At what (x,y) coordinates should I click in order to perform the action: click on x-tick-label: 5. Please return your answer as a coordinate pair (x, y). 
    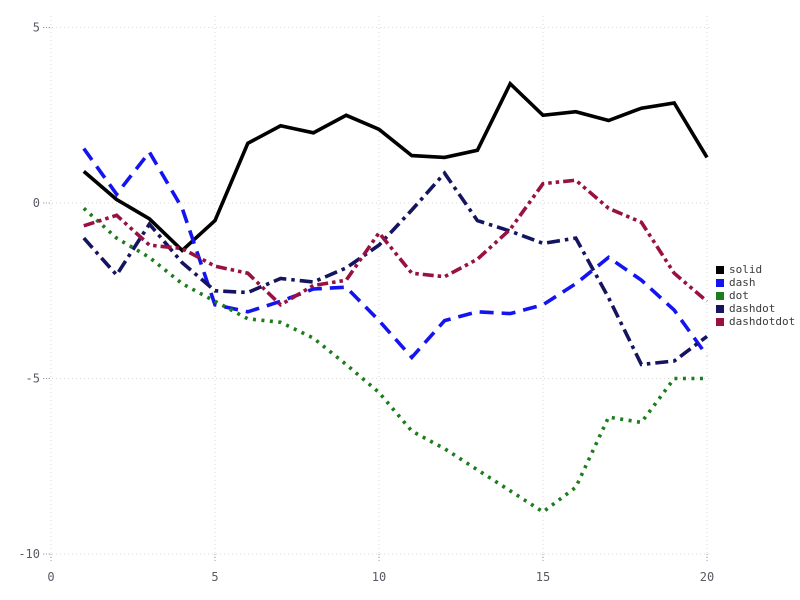
    Looking at the image, I should click on (214, 577).